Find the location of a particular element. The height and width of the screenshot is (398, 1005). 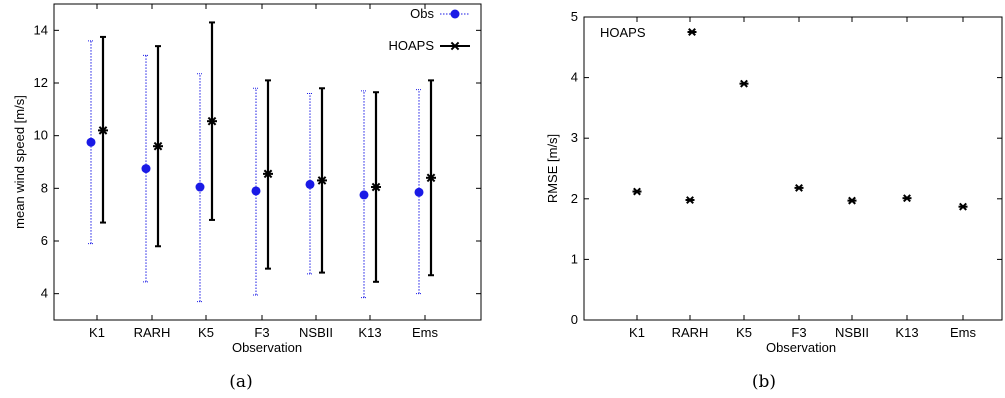

y-tick-label-b: 3 is located at coordinates (574, 137).